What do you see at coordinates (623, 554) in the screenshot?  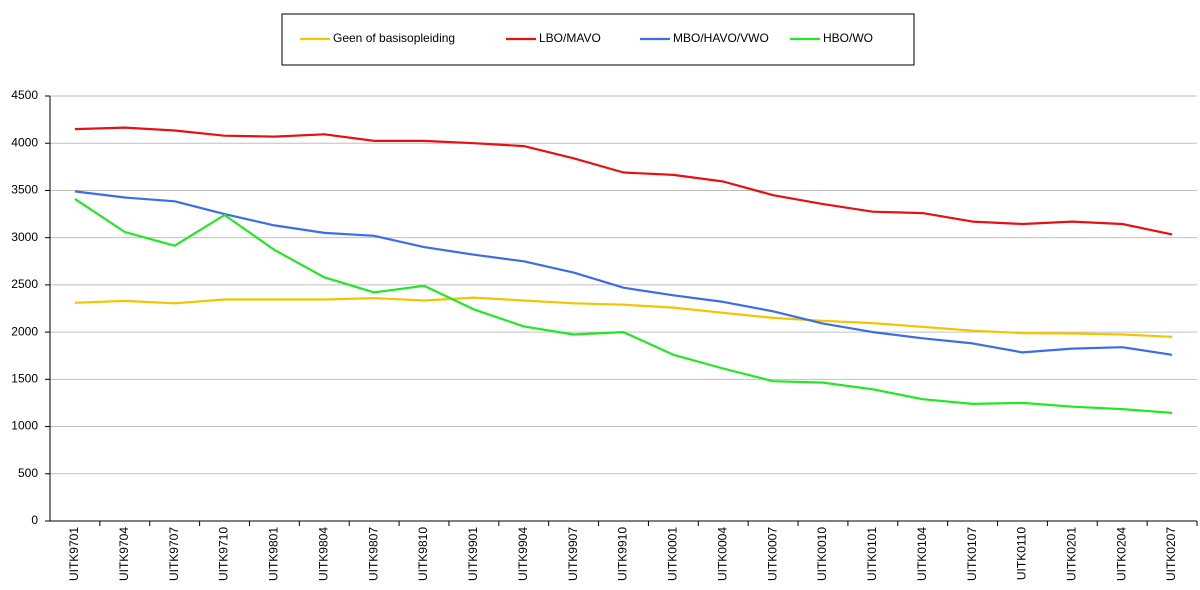 I see `x-tick-label: UITK9910` at bounding box center [623, 554].